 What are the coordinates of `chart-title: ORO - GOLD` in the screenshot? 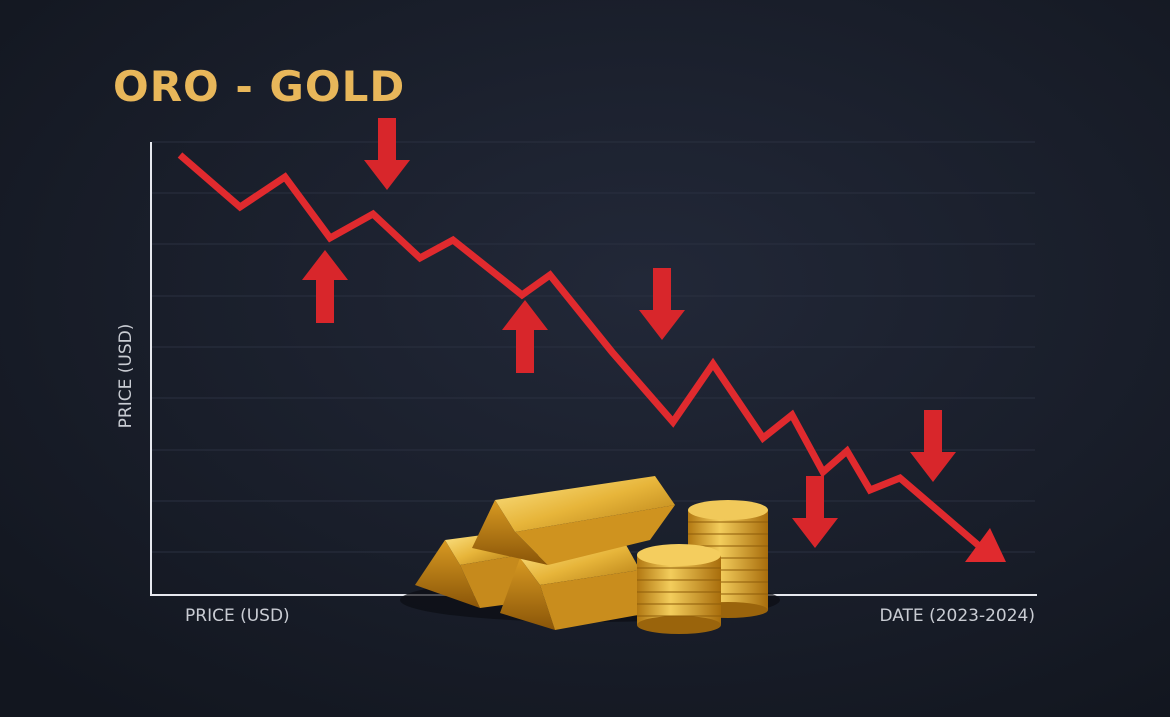 It's located at (259, 86).